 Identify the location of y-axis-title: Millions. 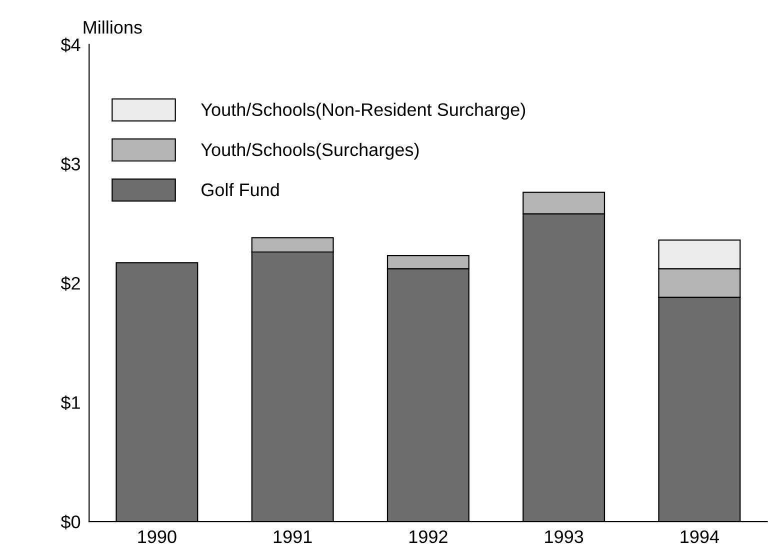
(113, 27).